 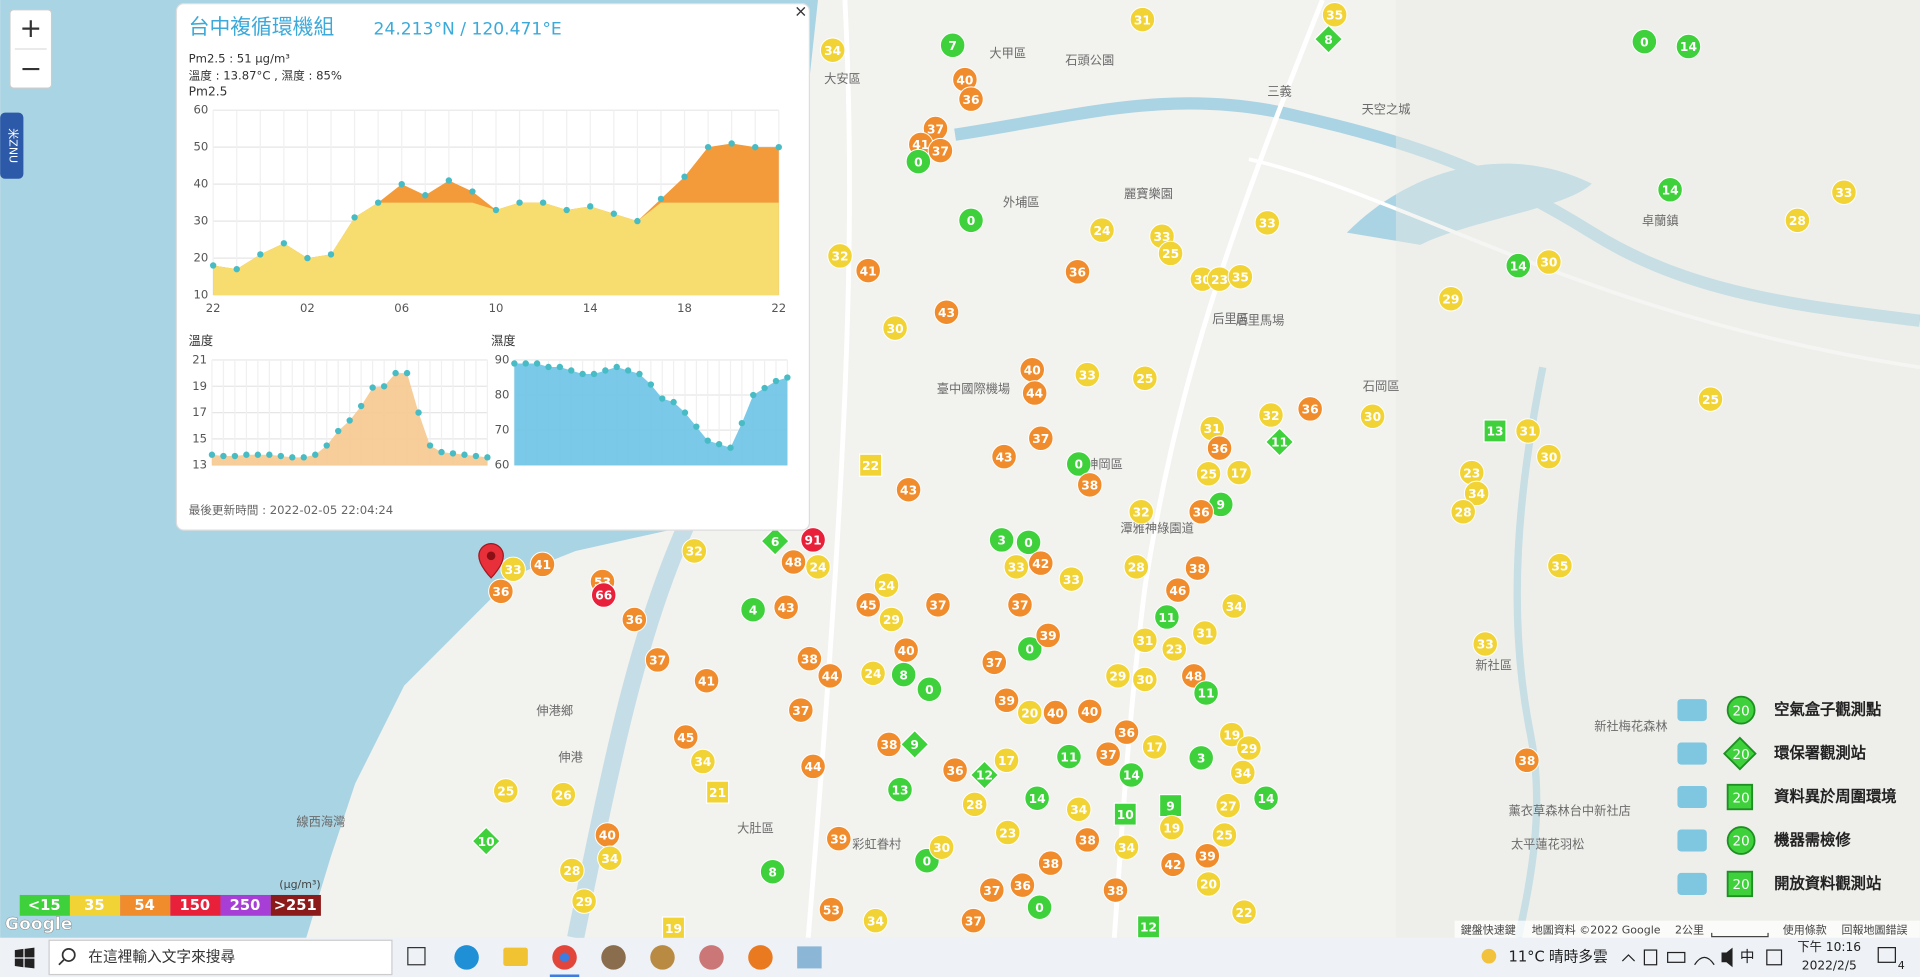 I want to click on station-marker: 91, so click(x=813, y=540).